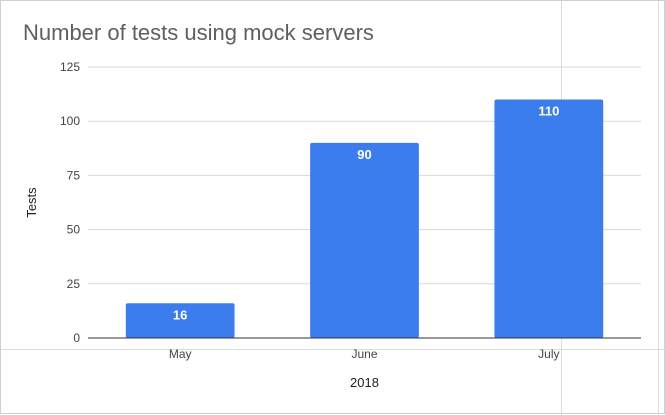  I want to click on x-axis-ticks: May June July, so click(364, 354).